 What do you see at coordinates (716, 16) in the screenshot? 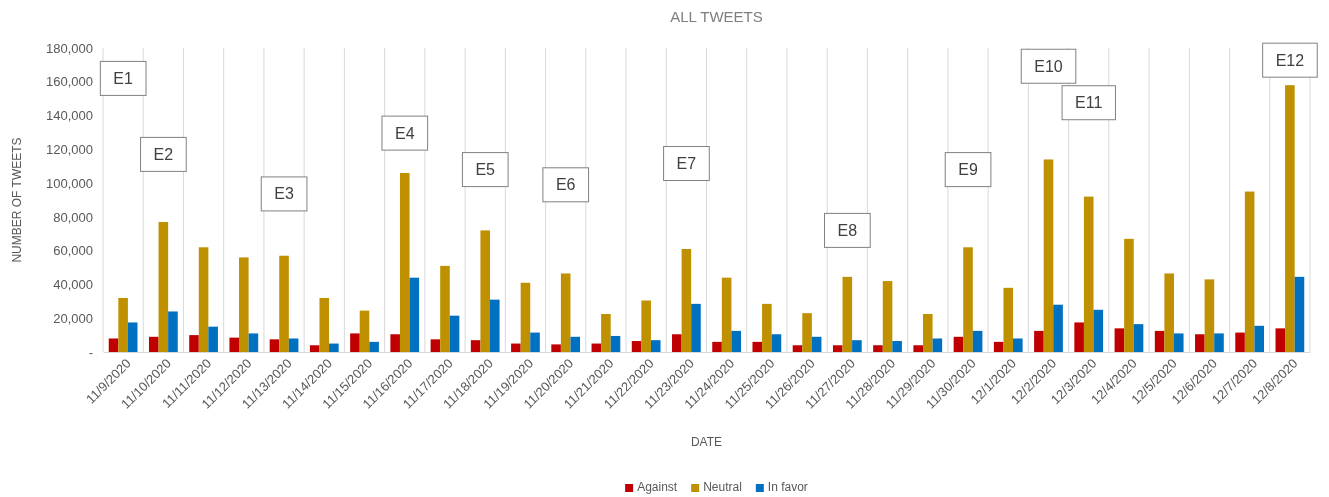
I see `chart-title: ALL TWEETS` at bounding box center [716, 16].